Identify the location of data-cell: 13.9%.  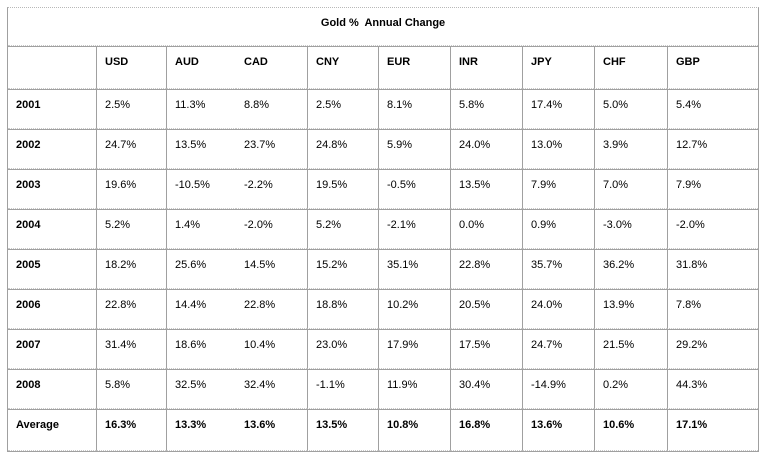
(630, 309).